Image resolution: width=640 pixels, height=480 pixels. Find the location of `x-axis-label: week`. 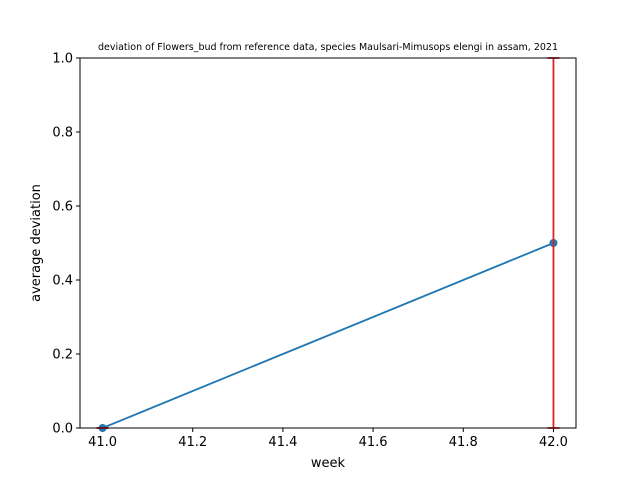

x-axis-label: week is located at coordinates (328, 463).